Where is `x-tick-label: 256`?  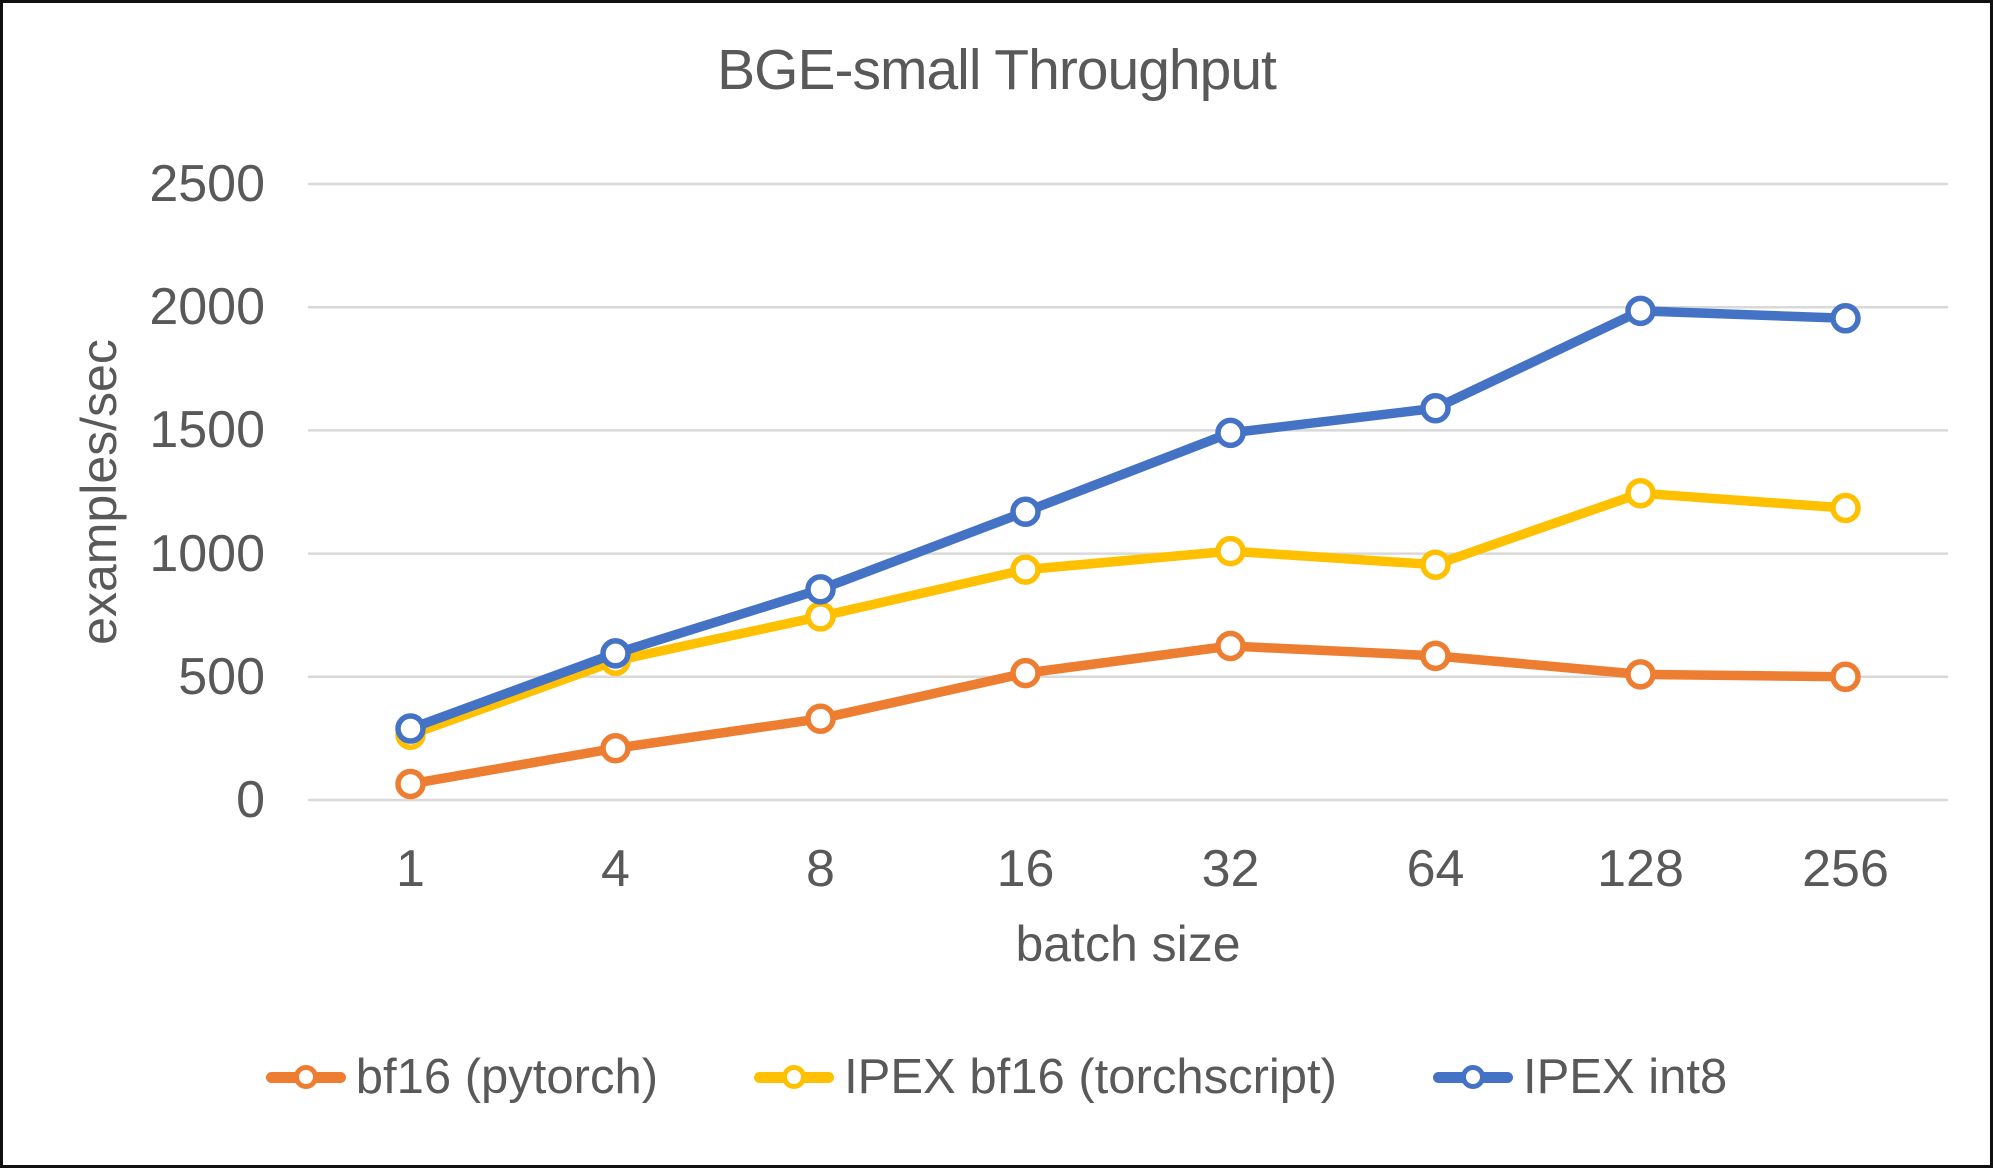 x-tick-label: 256 is located at coordinates (1845, 869).